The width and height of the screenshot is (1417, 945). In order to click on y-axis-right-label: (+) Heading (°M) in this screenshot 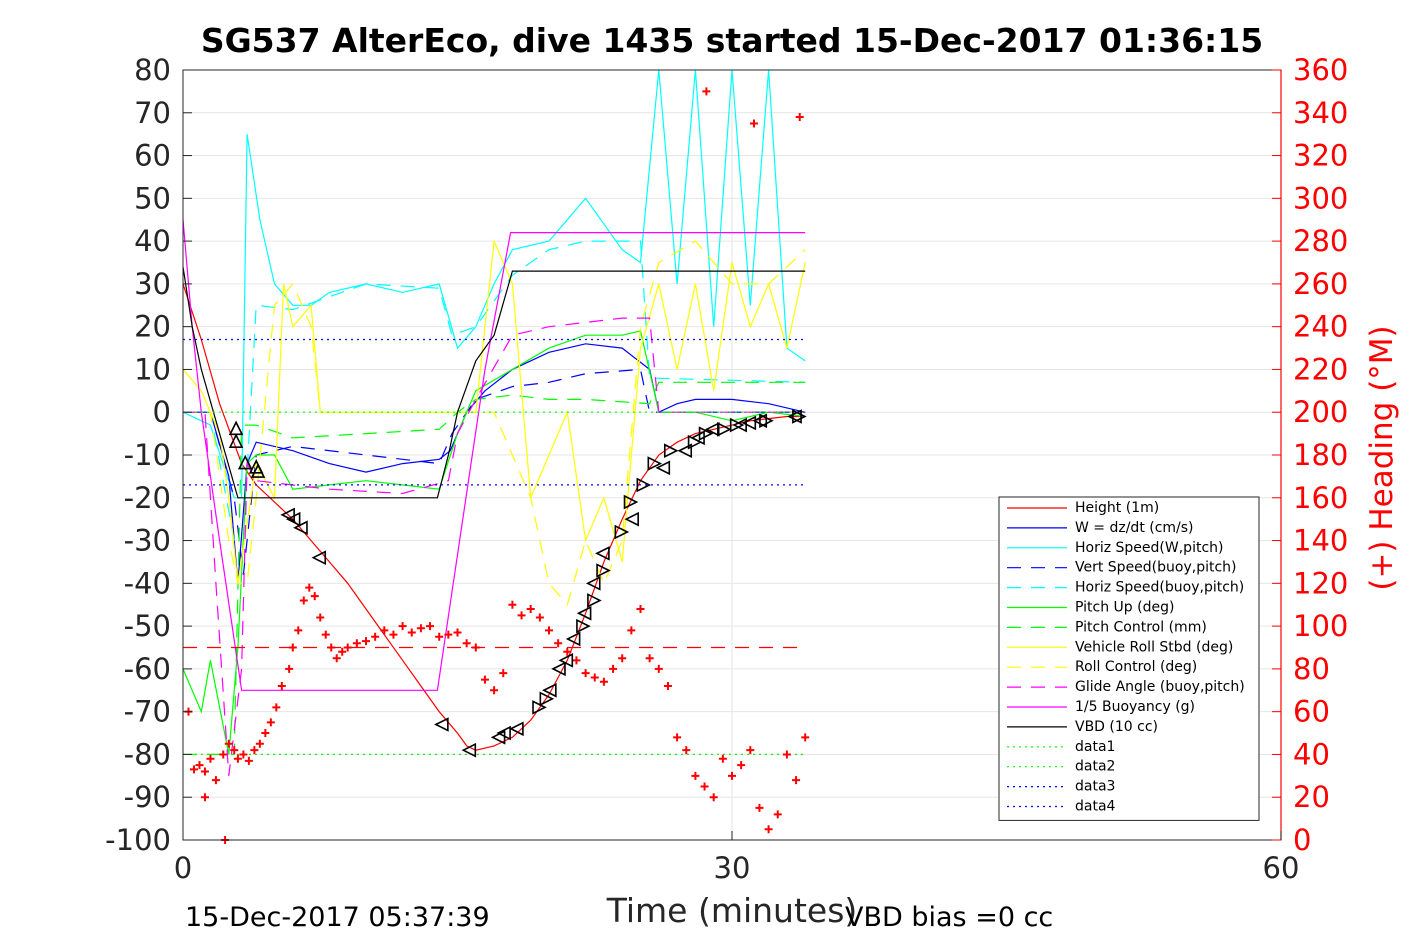, I will do `click(1382, 457)`.